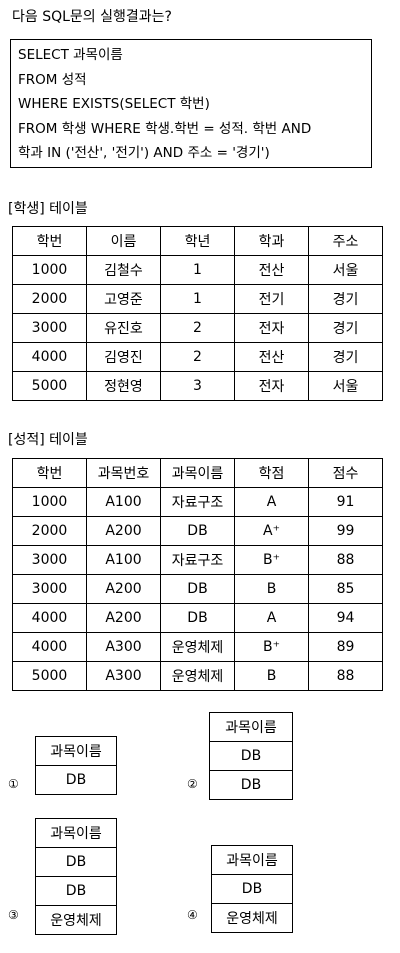  What do you see at coordinates (52, 79) in the screenshot?
I see `sql-line: FROM 성적` at bounding box center [52, 79].